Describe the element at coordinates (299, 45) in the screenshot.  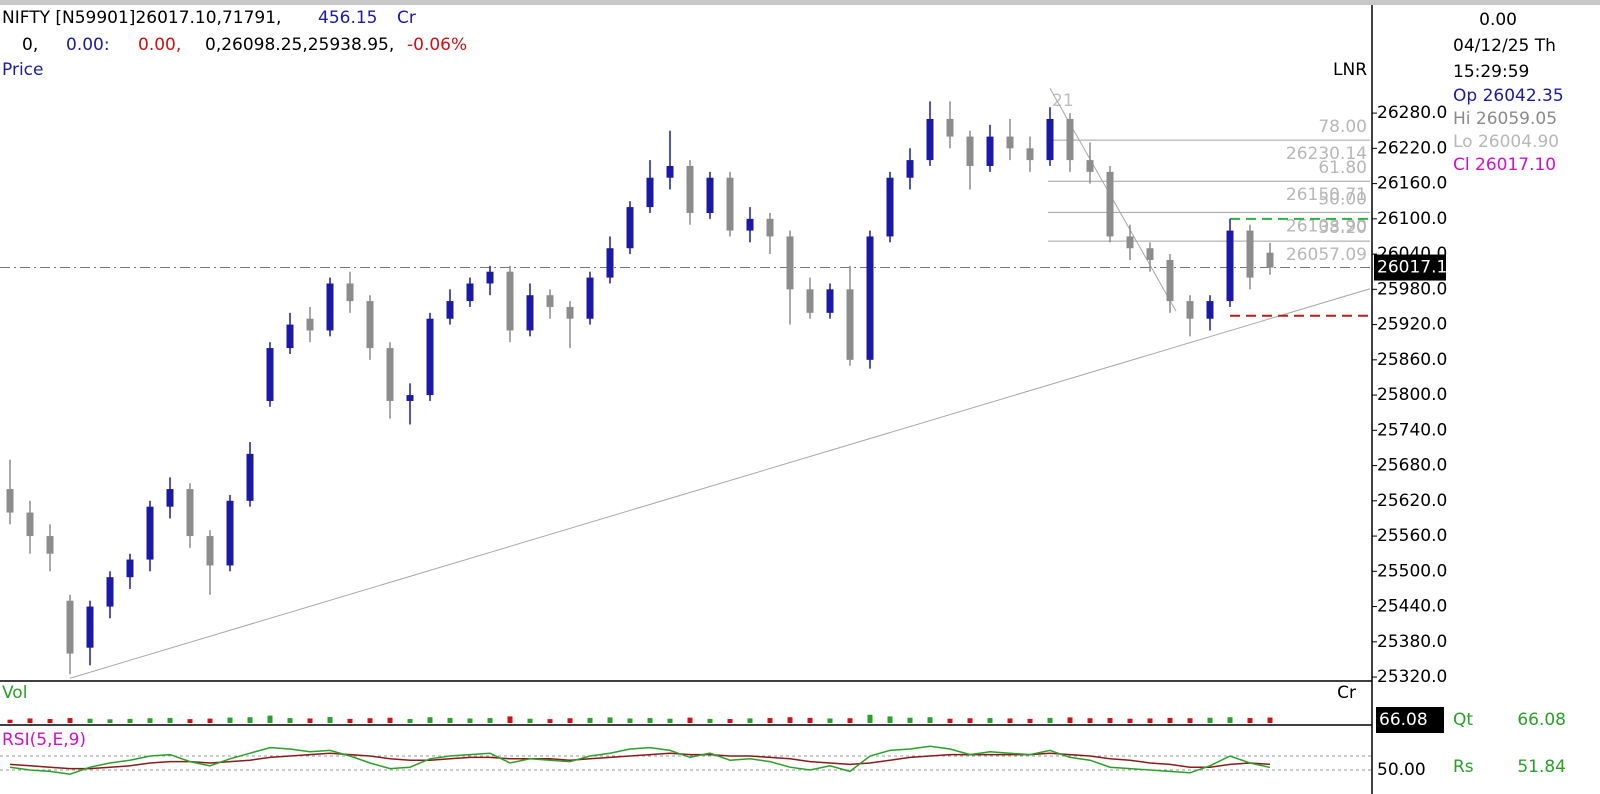
I see `header-field: 0,26098.25,25938.95,` at that location.